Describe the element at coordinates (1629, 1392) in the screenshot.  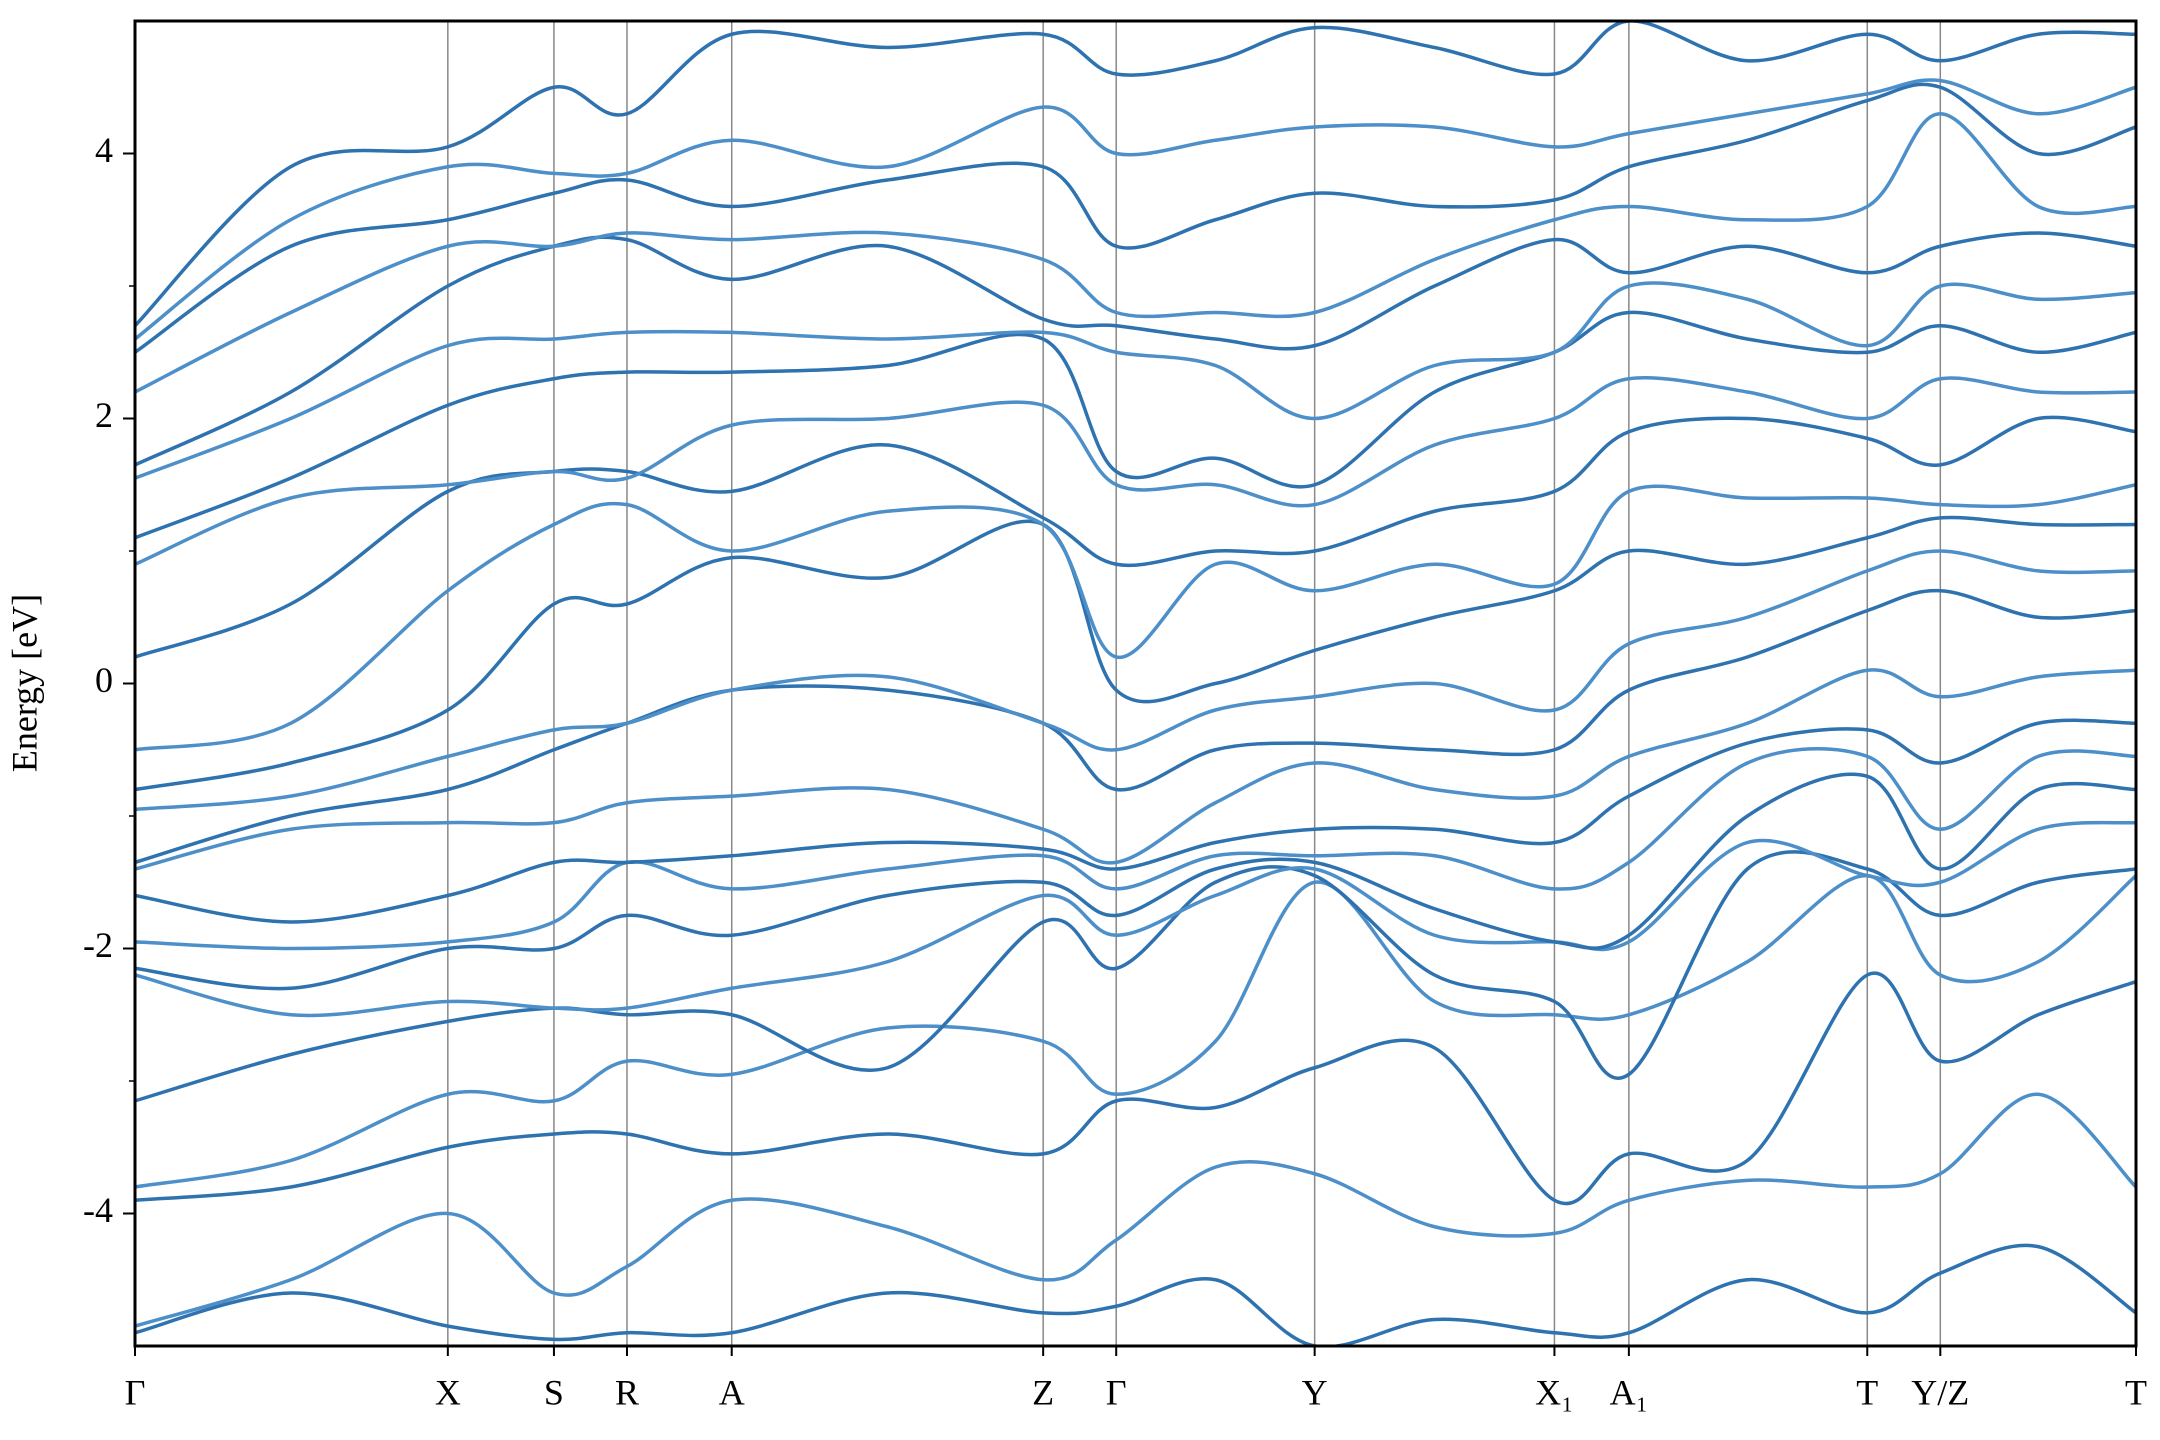
I see `x-tick-label: A₁` at that location.